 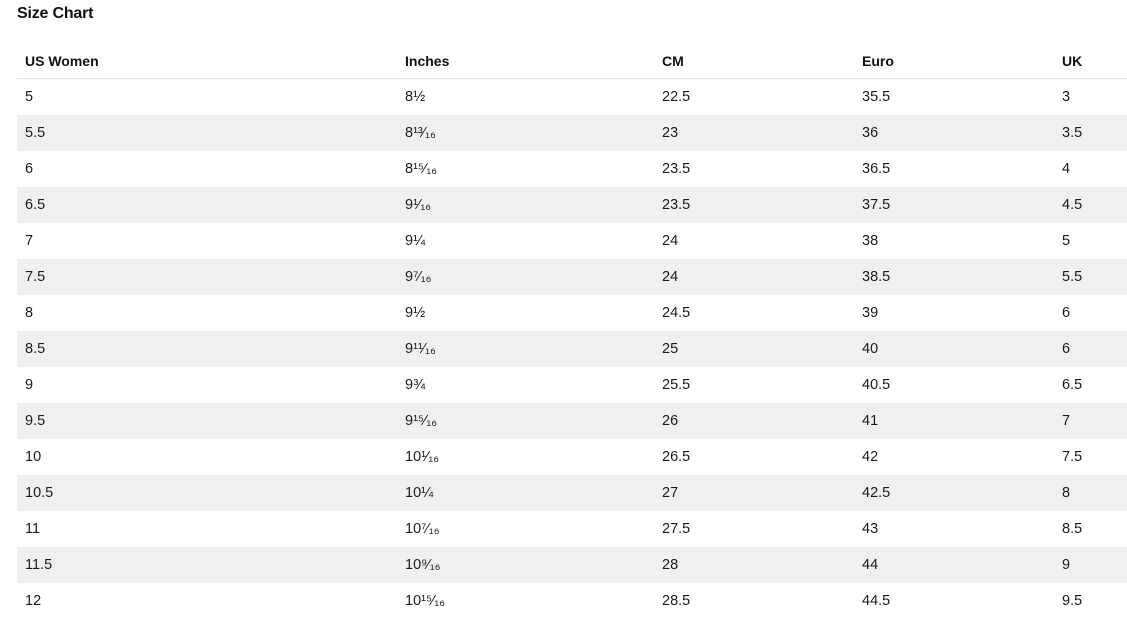 I want to click on column-header-uk: UK, so click(x=1090, y=61).